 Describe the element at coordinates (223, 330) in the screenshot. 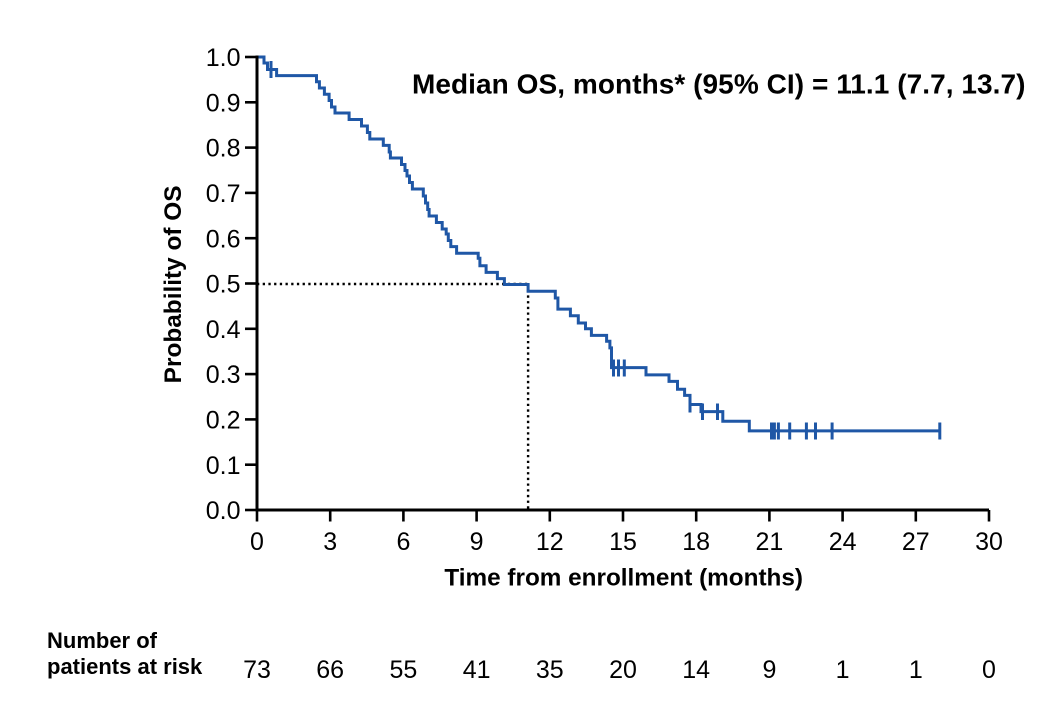

I see `svg-text: 0.4` at that location.